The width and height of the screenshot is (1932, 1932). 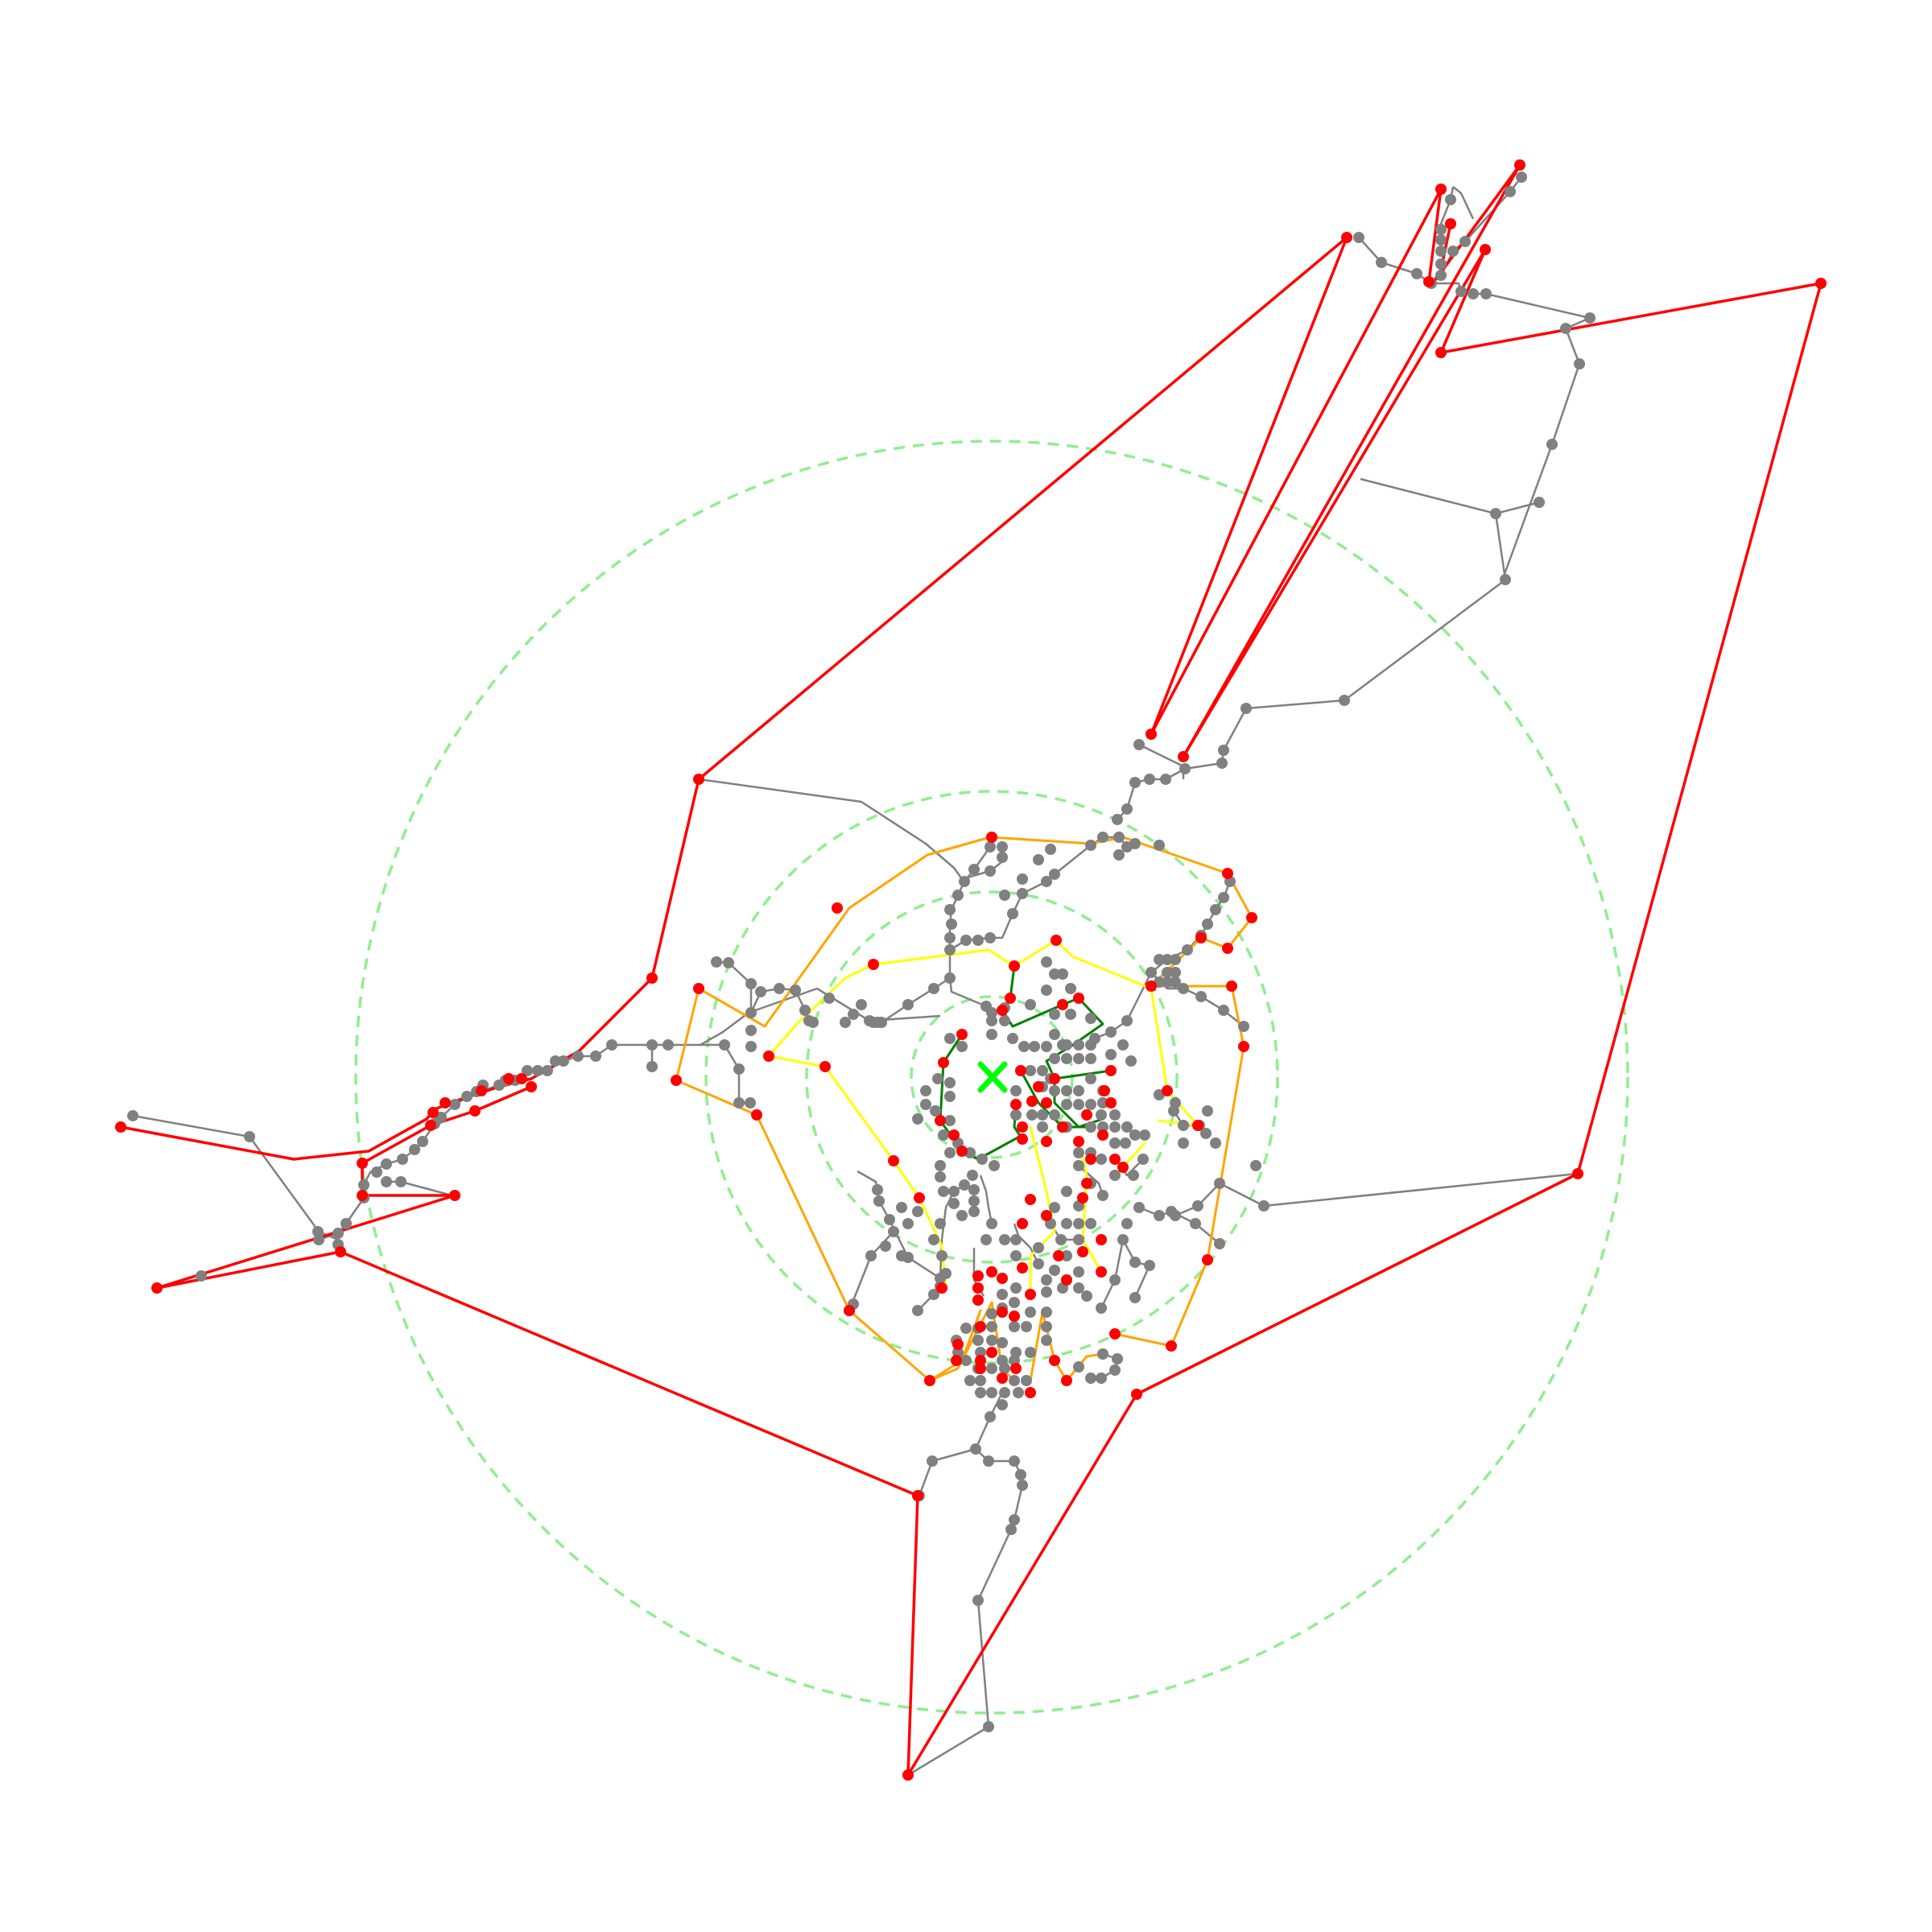 What do you see at coordinates (1351, 460) in the screenshot?
I see `tier-4-edge` at bounding box center [1351, 460].